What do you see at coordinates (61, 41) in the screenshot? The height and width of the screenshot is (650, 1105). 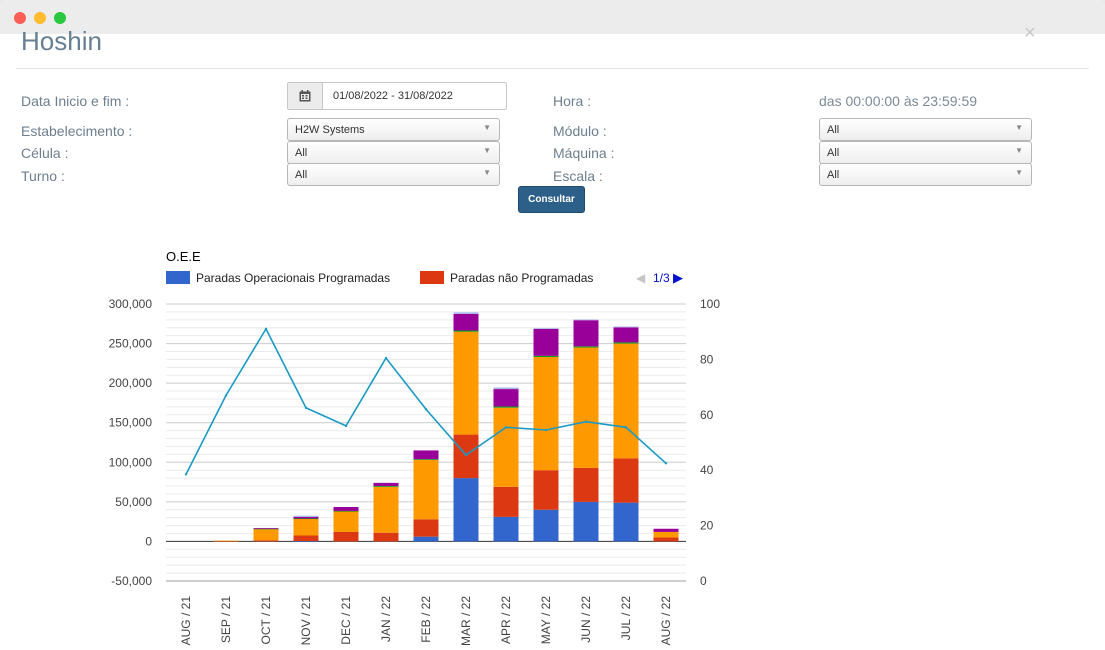 I see `page-title: Hoshin` at bounding box center [61, 41].